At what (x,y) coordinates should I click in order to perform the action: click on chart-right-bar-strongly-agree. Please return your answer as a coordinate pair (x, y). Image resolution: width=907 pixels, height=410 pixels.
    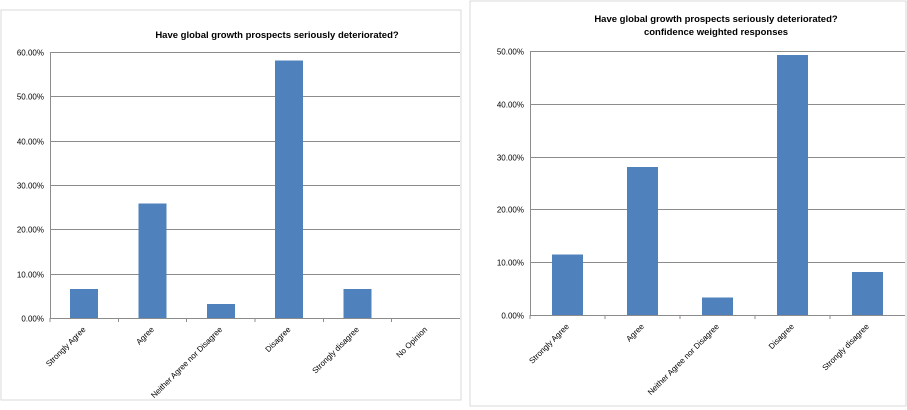
    Looking at the image, I should click on (567, 284).